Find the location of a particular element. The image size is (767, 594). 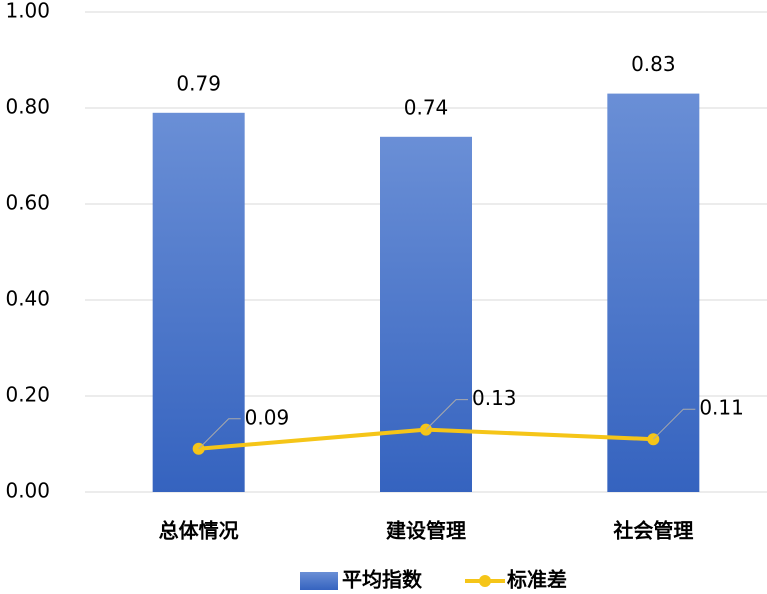

legend-label: 平均指数 is located at coordinates (382, 580).